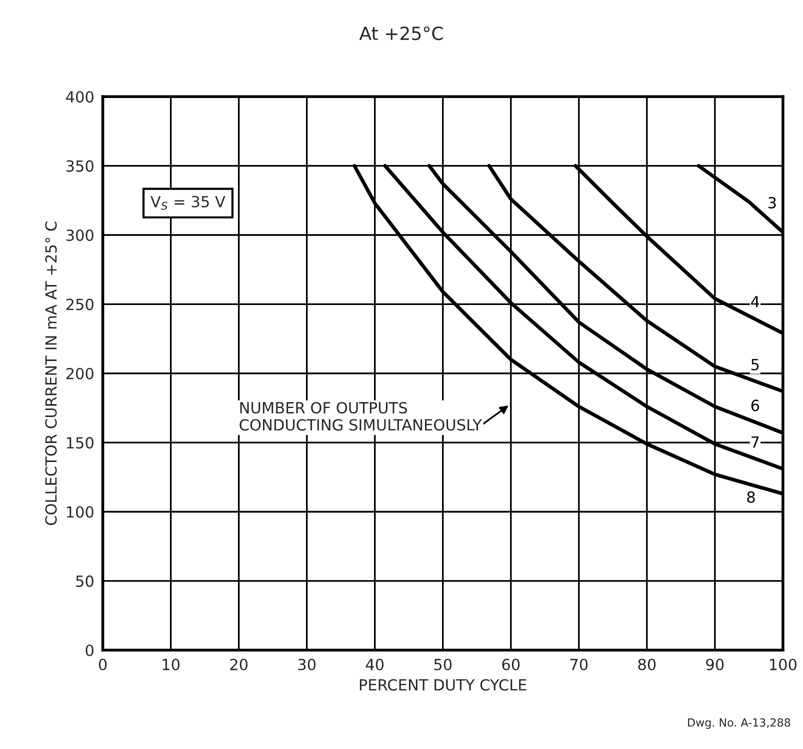  I want to click on series-label: 8, so click(751, 497).